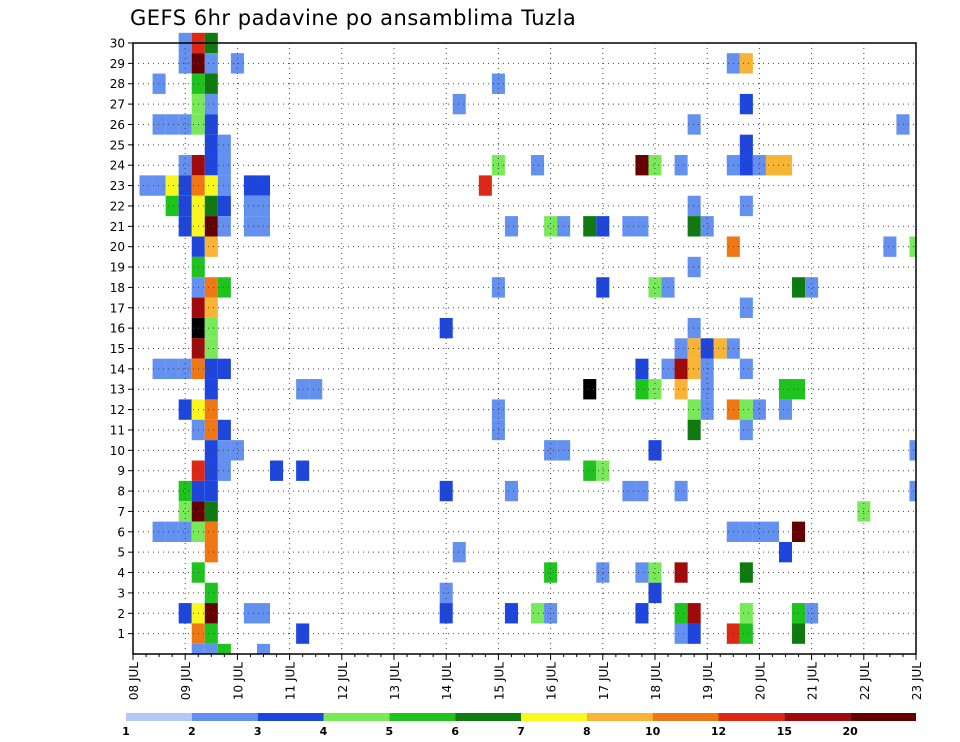 The image size is (960, 742). Describe the element at coordinates (121, 614) in the screenshot. I see `y-tick-label: 2` at that location.